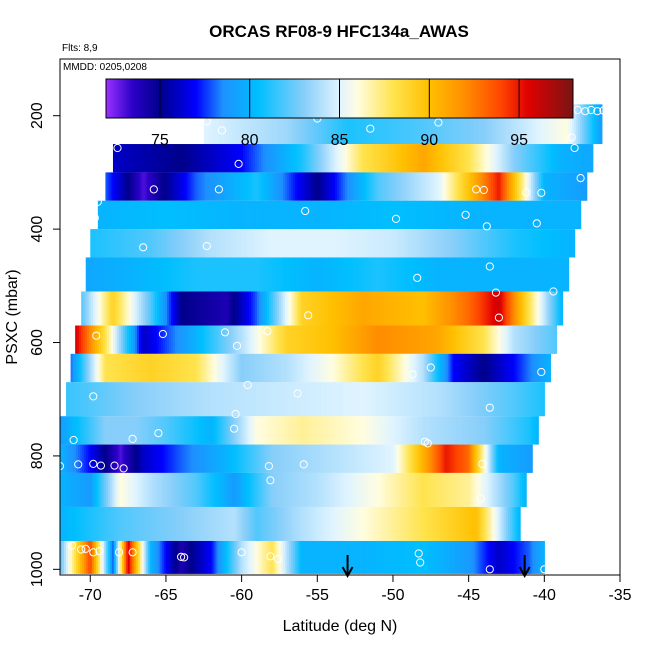 The width and height of the screenshot is (650, 650). What do you see at coordinates (37, 455) in the screenshot?
I see `y-tick-label: 800` at bounding box center [37, 455].